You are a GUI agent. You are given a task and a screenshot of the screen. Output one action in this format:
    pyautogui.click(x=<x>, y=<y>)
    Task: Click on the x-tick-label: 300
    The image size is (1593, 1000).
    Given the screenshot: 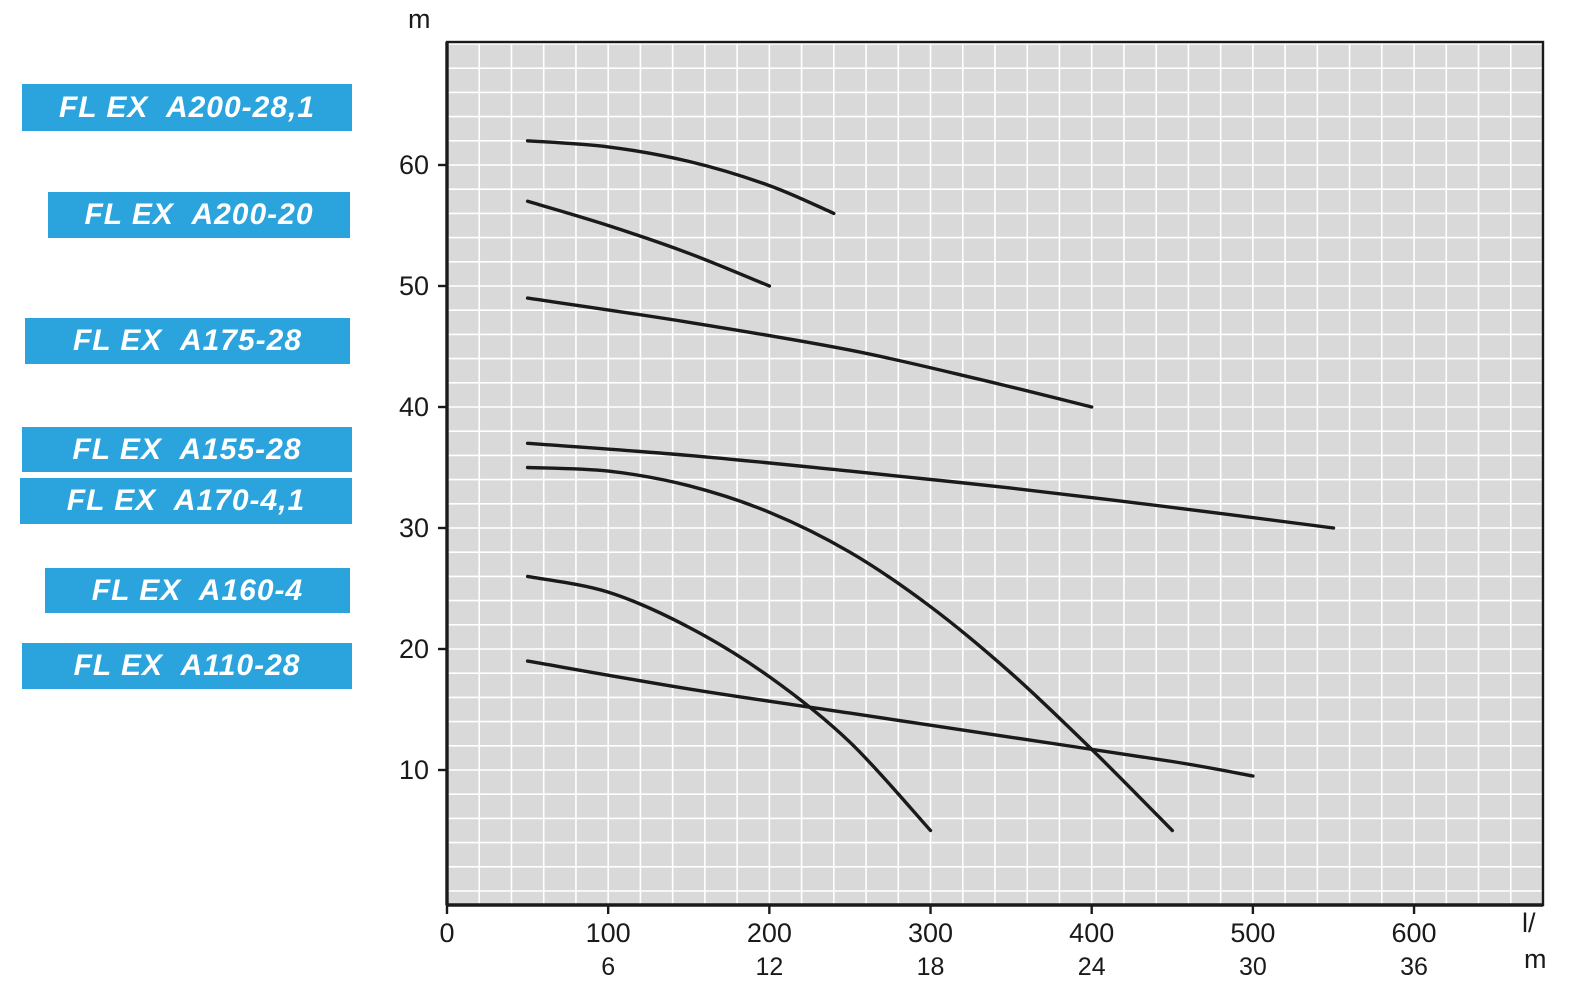 What is the action you would take?
    pyautogui.click(x=930, y=933)
    